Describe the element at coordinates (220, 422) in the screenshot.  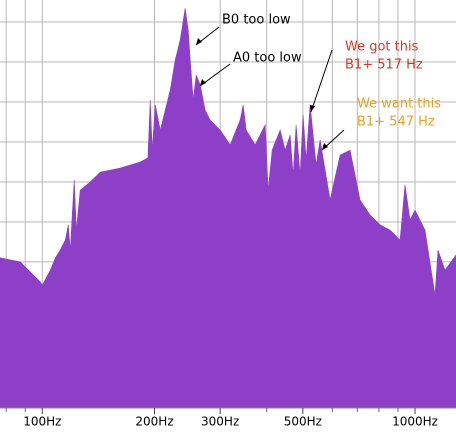
I see `x-tick-label: 300Hz` at that location.